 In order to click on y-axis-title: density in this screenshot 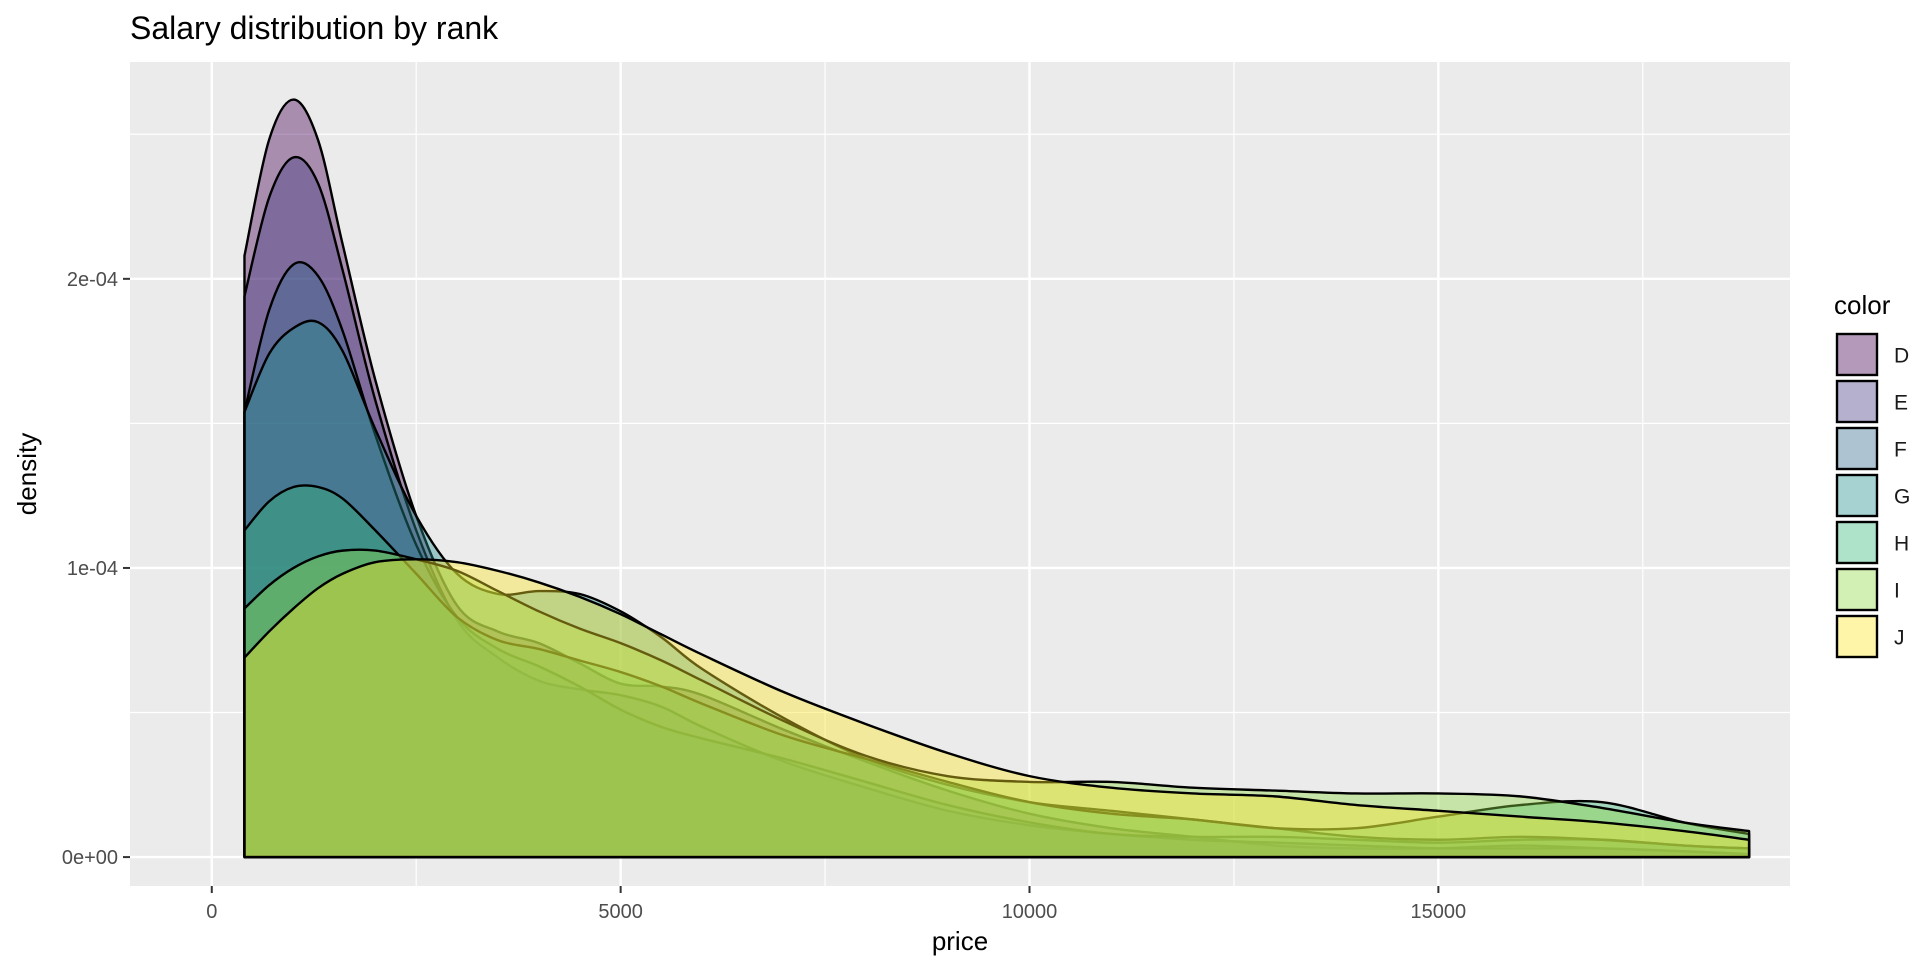, I will do `click(27, 474)`.